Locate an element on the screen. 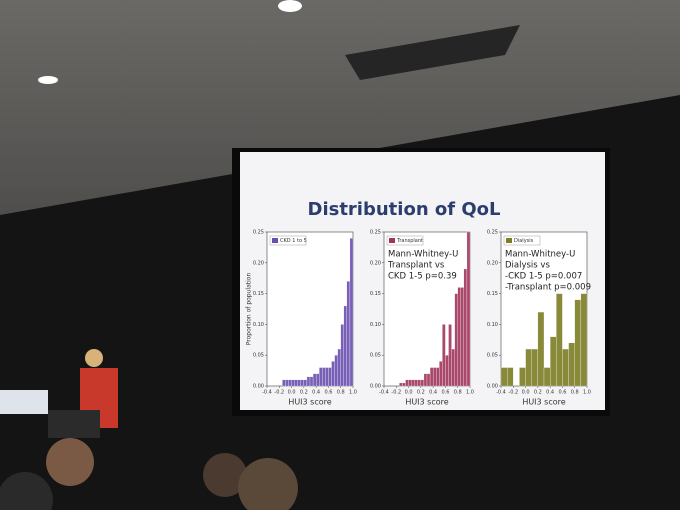 This screenshot has width=680, height=510. annotation: Mann-Whitney-U is located at coordinates (423, 255).